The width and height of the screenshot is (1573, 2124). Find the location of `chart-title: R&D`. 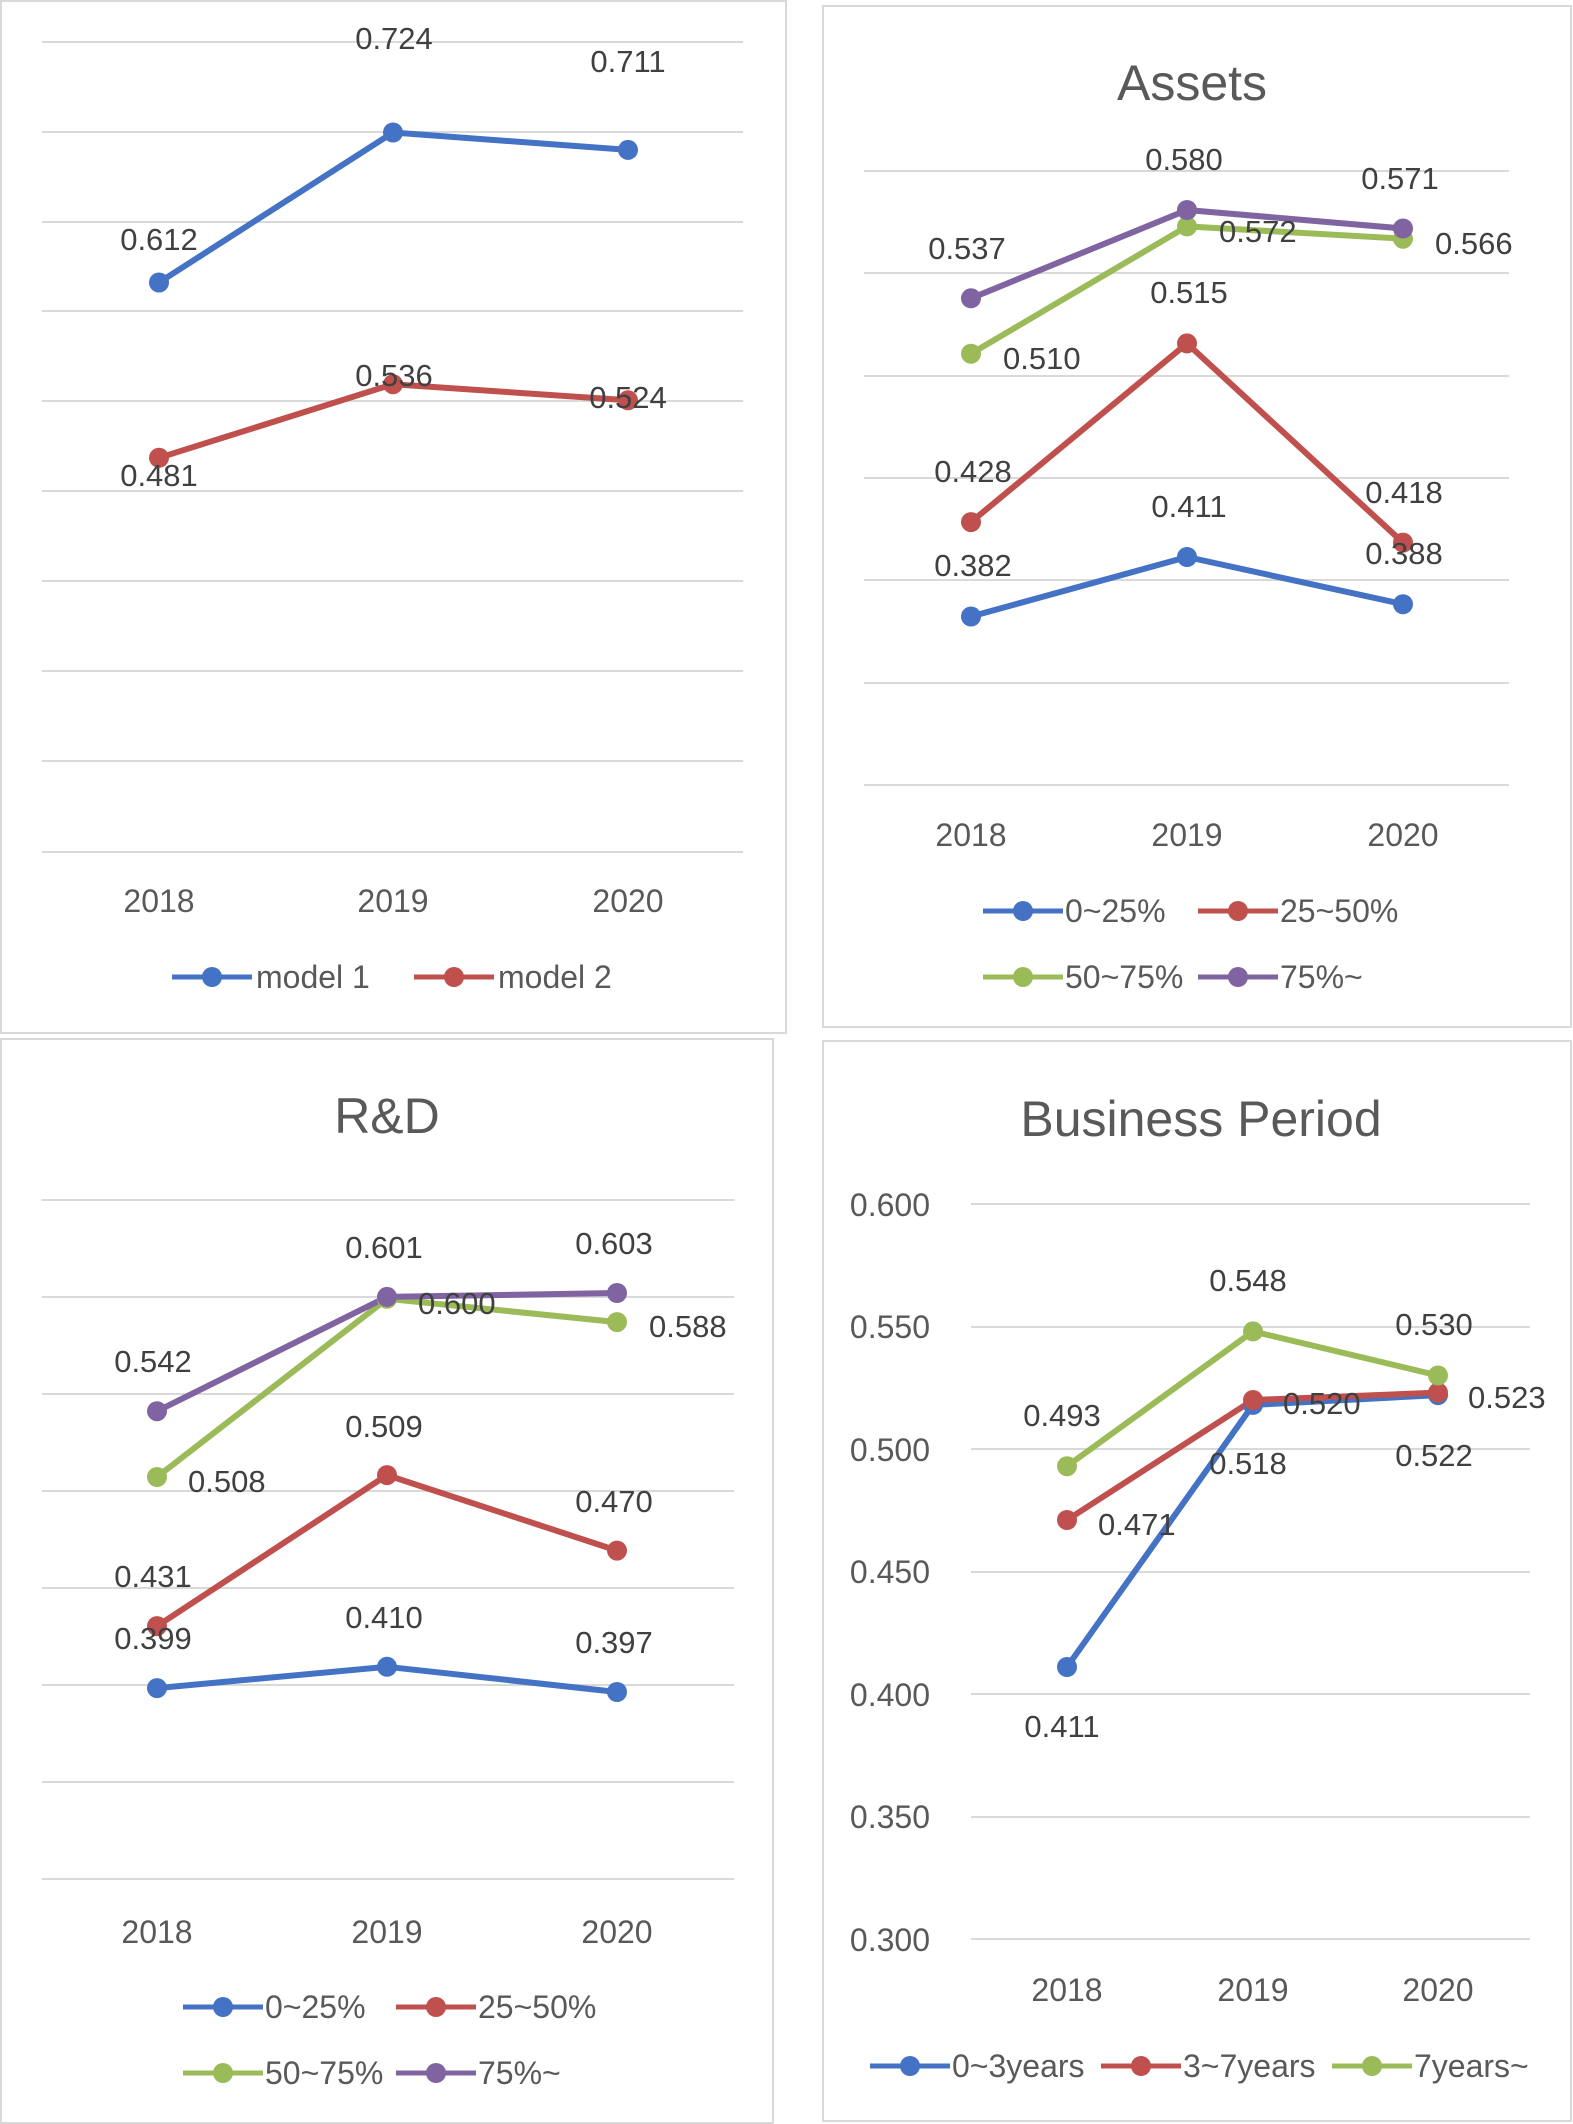

chart-title: R&D is located at coordinates (387, 1116).